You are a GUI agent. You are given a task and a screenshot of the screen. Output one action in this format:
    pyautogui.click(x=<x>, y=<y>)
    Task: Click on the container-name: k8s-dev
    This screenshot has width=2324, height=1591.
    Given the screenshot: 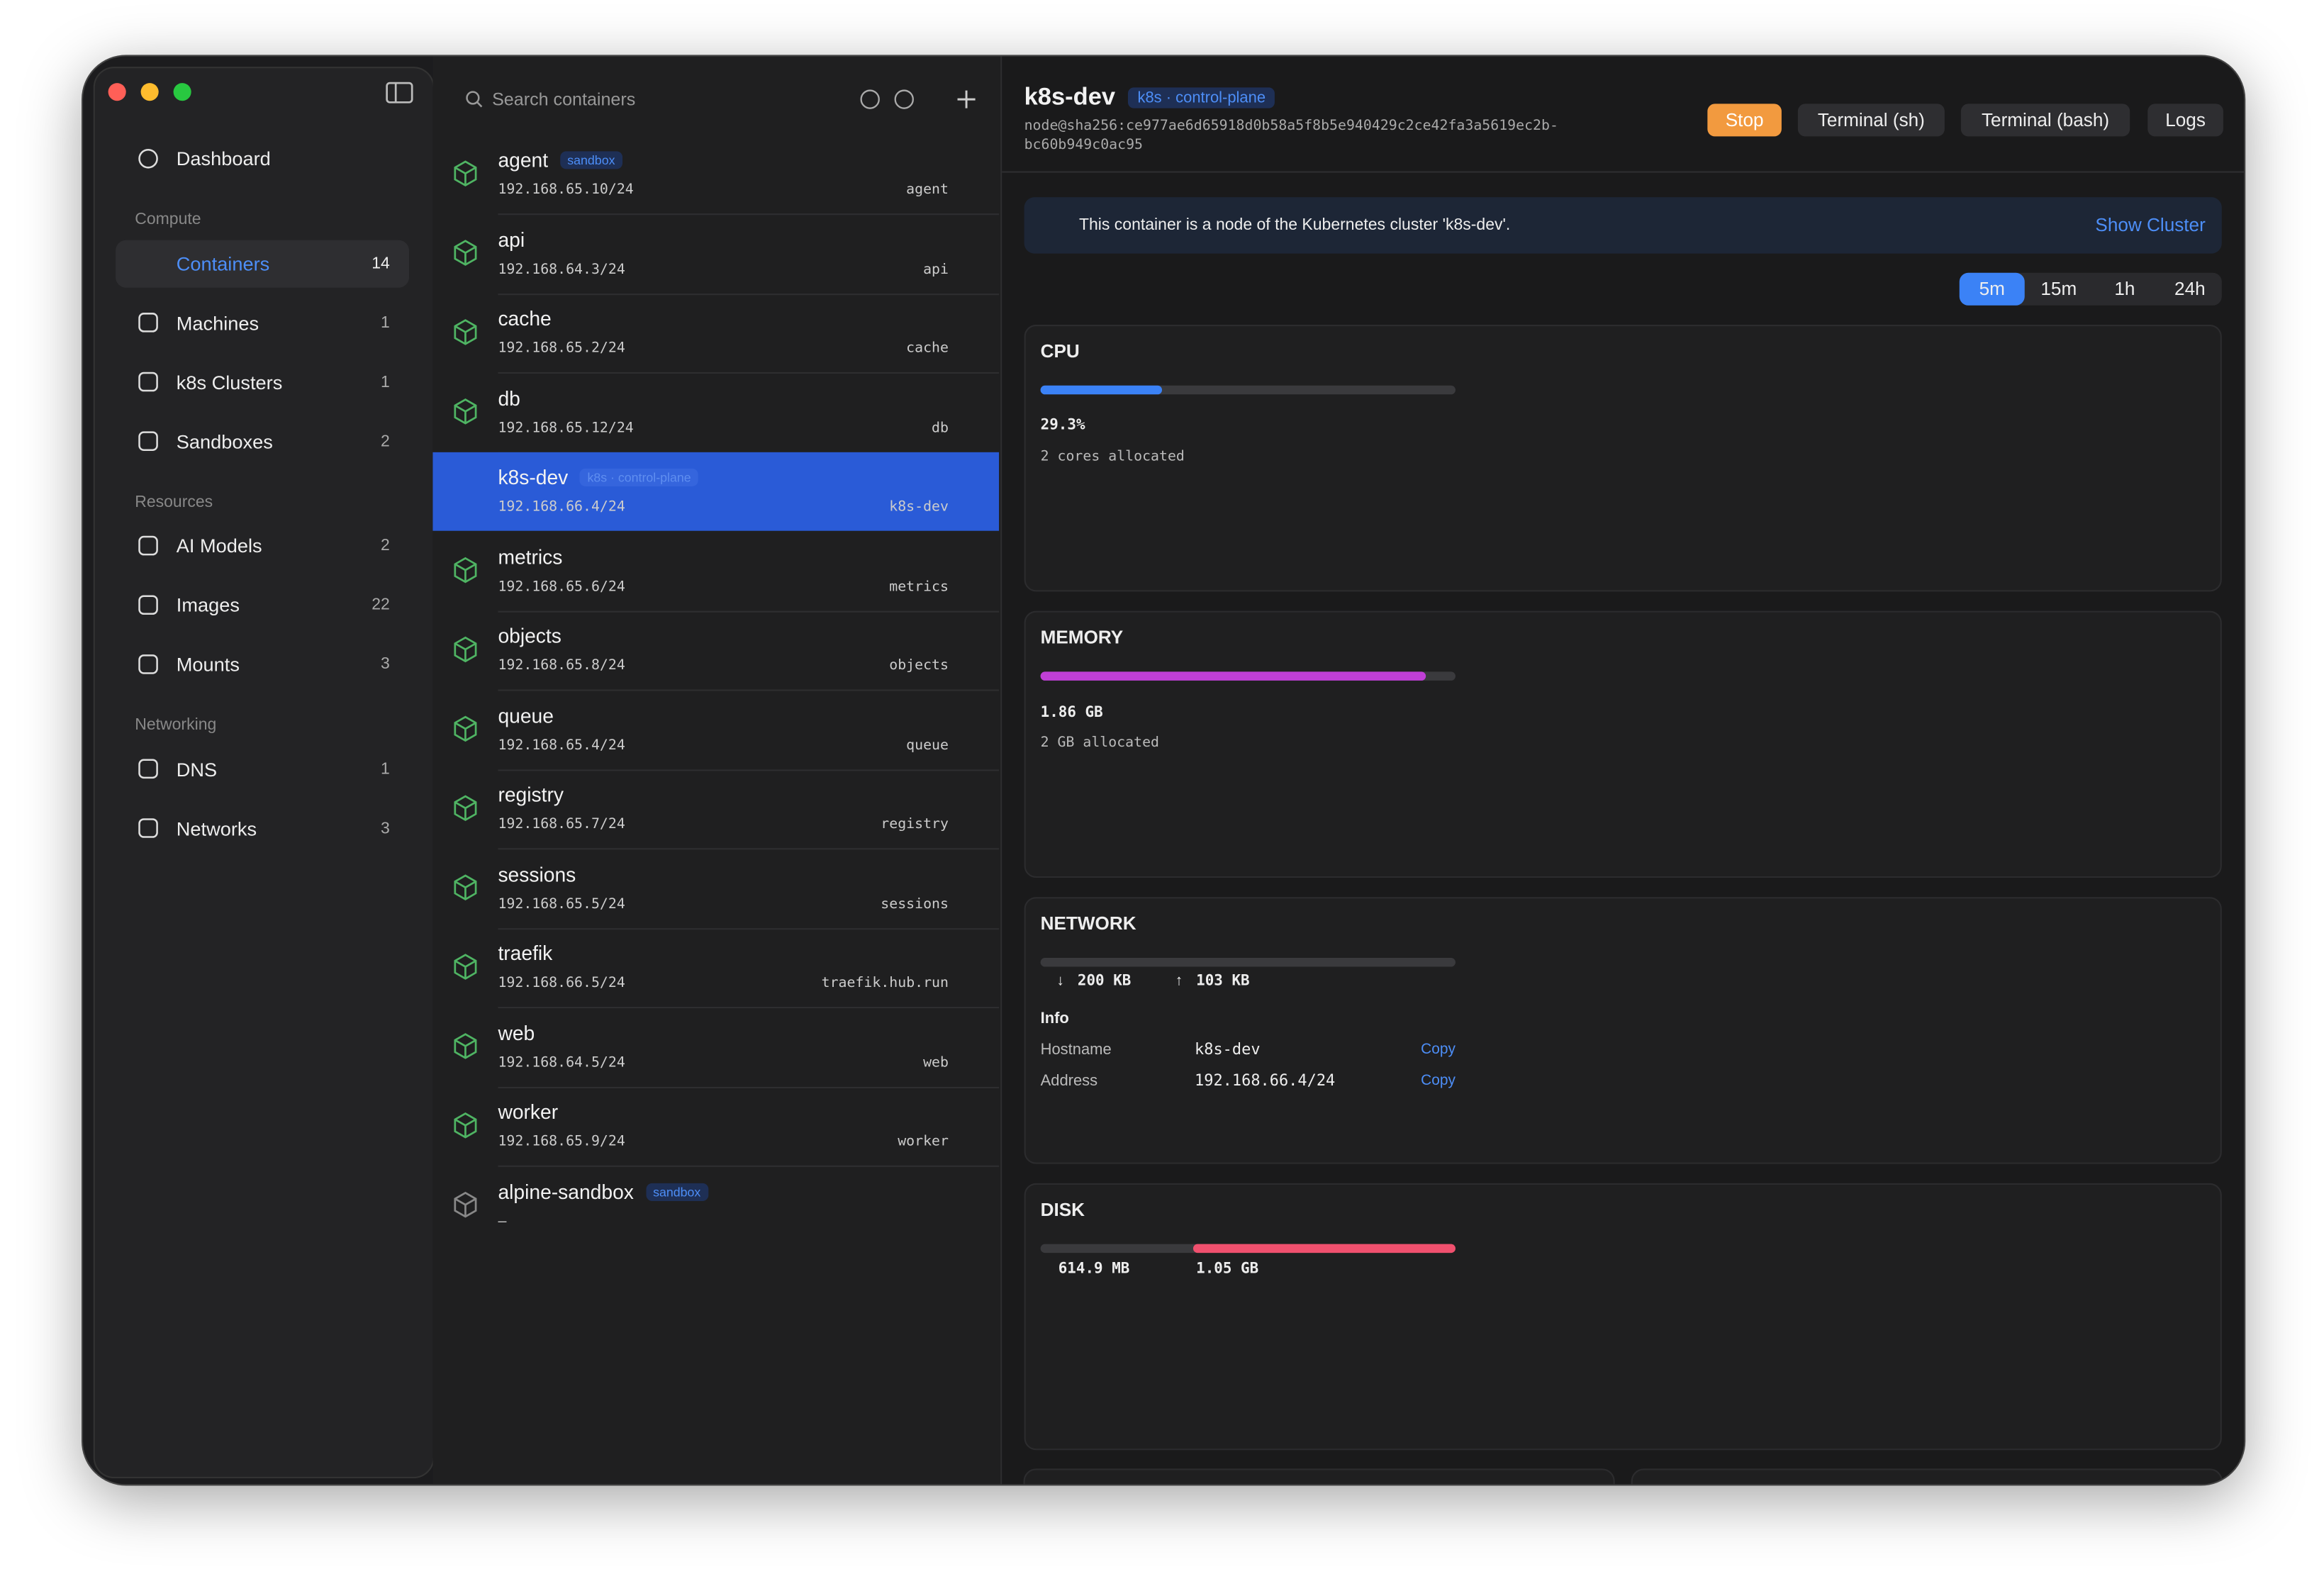 What is the action you would take?
    pyautogui.click(x=533, y=478)
    